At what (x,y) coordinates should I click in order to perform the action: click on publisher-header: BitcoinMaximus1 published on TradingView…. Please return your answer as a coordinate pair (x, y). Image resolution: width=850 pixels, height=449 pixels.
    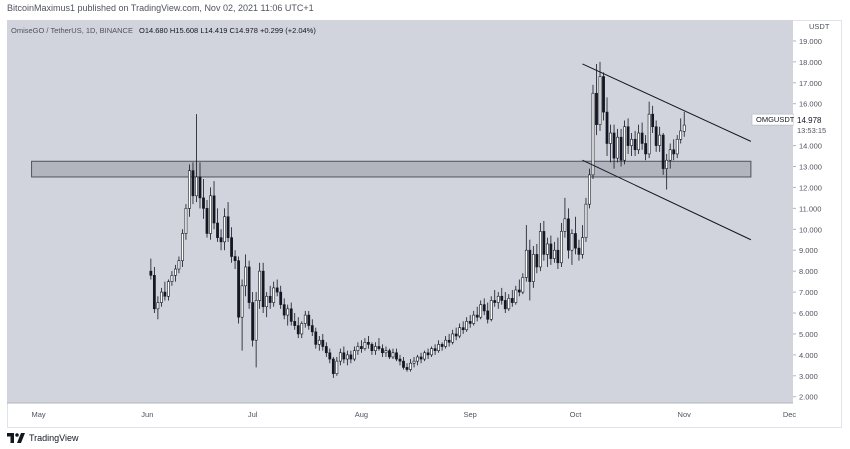
    Looking at the image, I should click on (160, 8).